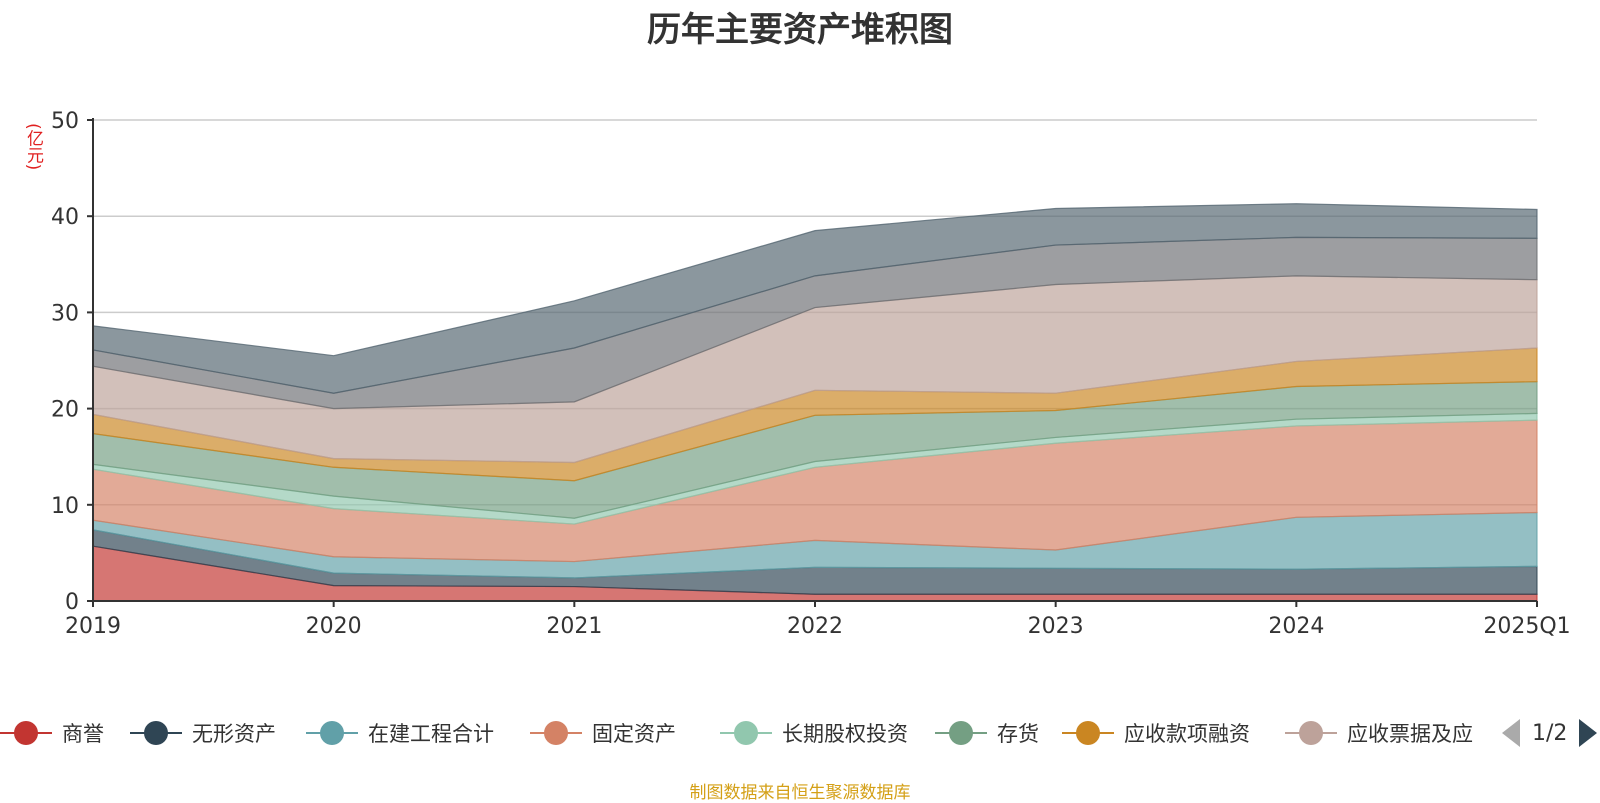 This screenshot has height=803, width=1600. What do you see at coordinates (800, 793) in the screenshot?
I see `source-note: 制图数据来自恒生聚源数据库` at bounding box center [800, 793].